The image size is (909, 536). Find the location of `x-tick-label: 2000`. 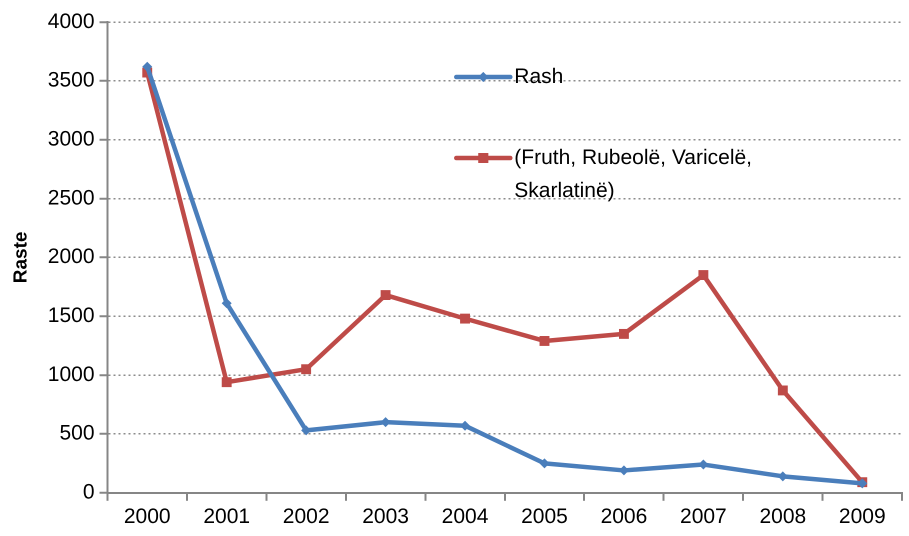

x-tick-label: 2000 is located at coordinates (147, 516).